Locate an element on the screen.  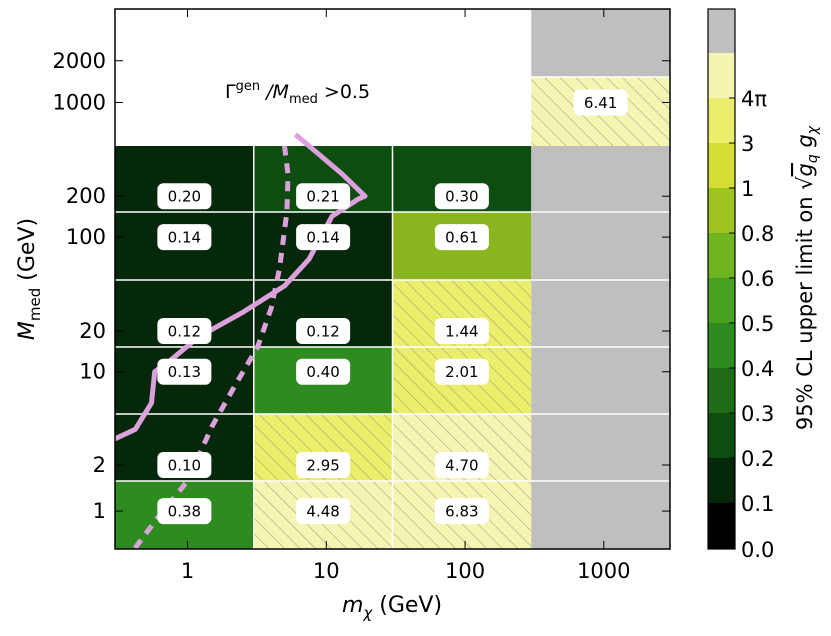
colorbar-tick-label: 0.2 is located at coordinates (757, 459).